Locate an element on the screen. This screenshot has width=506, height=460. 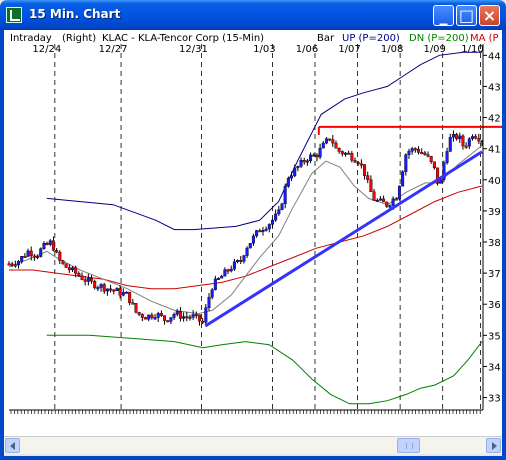
window-border-left is located at coordinates (2, 245).